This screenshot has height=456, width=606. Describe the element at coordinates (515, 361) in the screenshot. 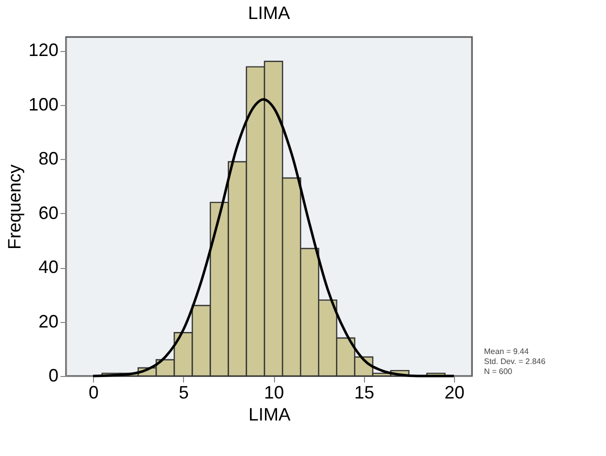

I see `text: Std. Dev. = 2.846` at that location.